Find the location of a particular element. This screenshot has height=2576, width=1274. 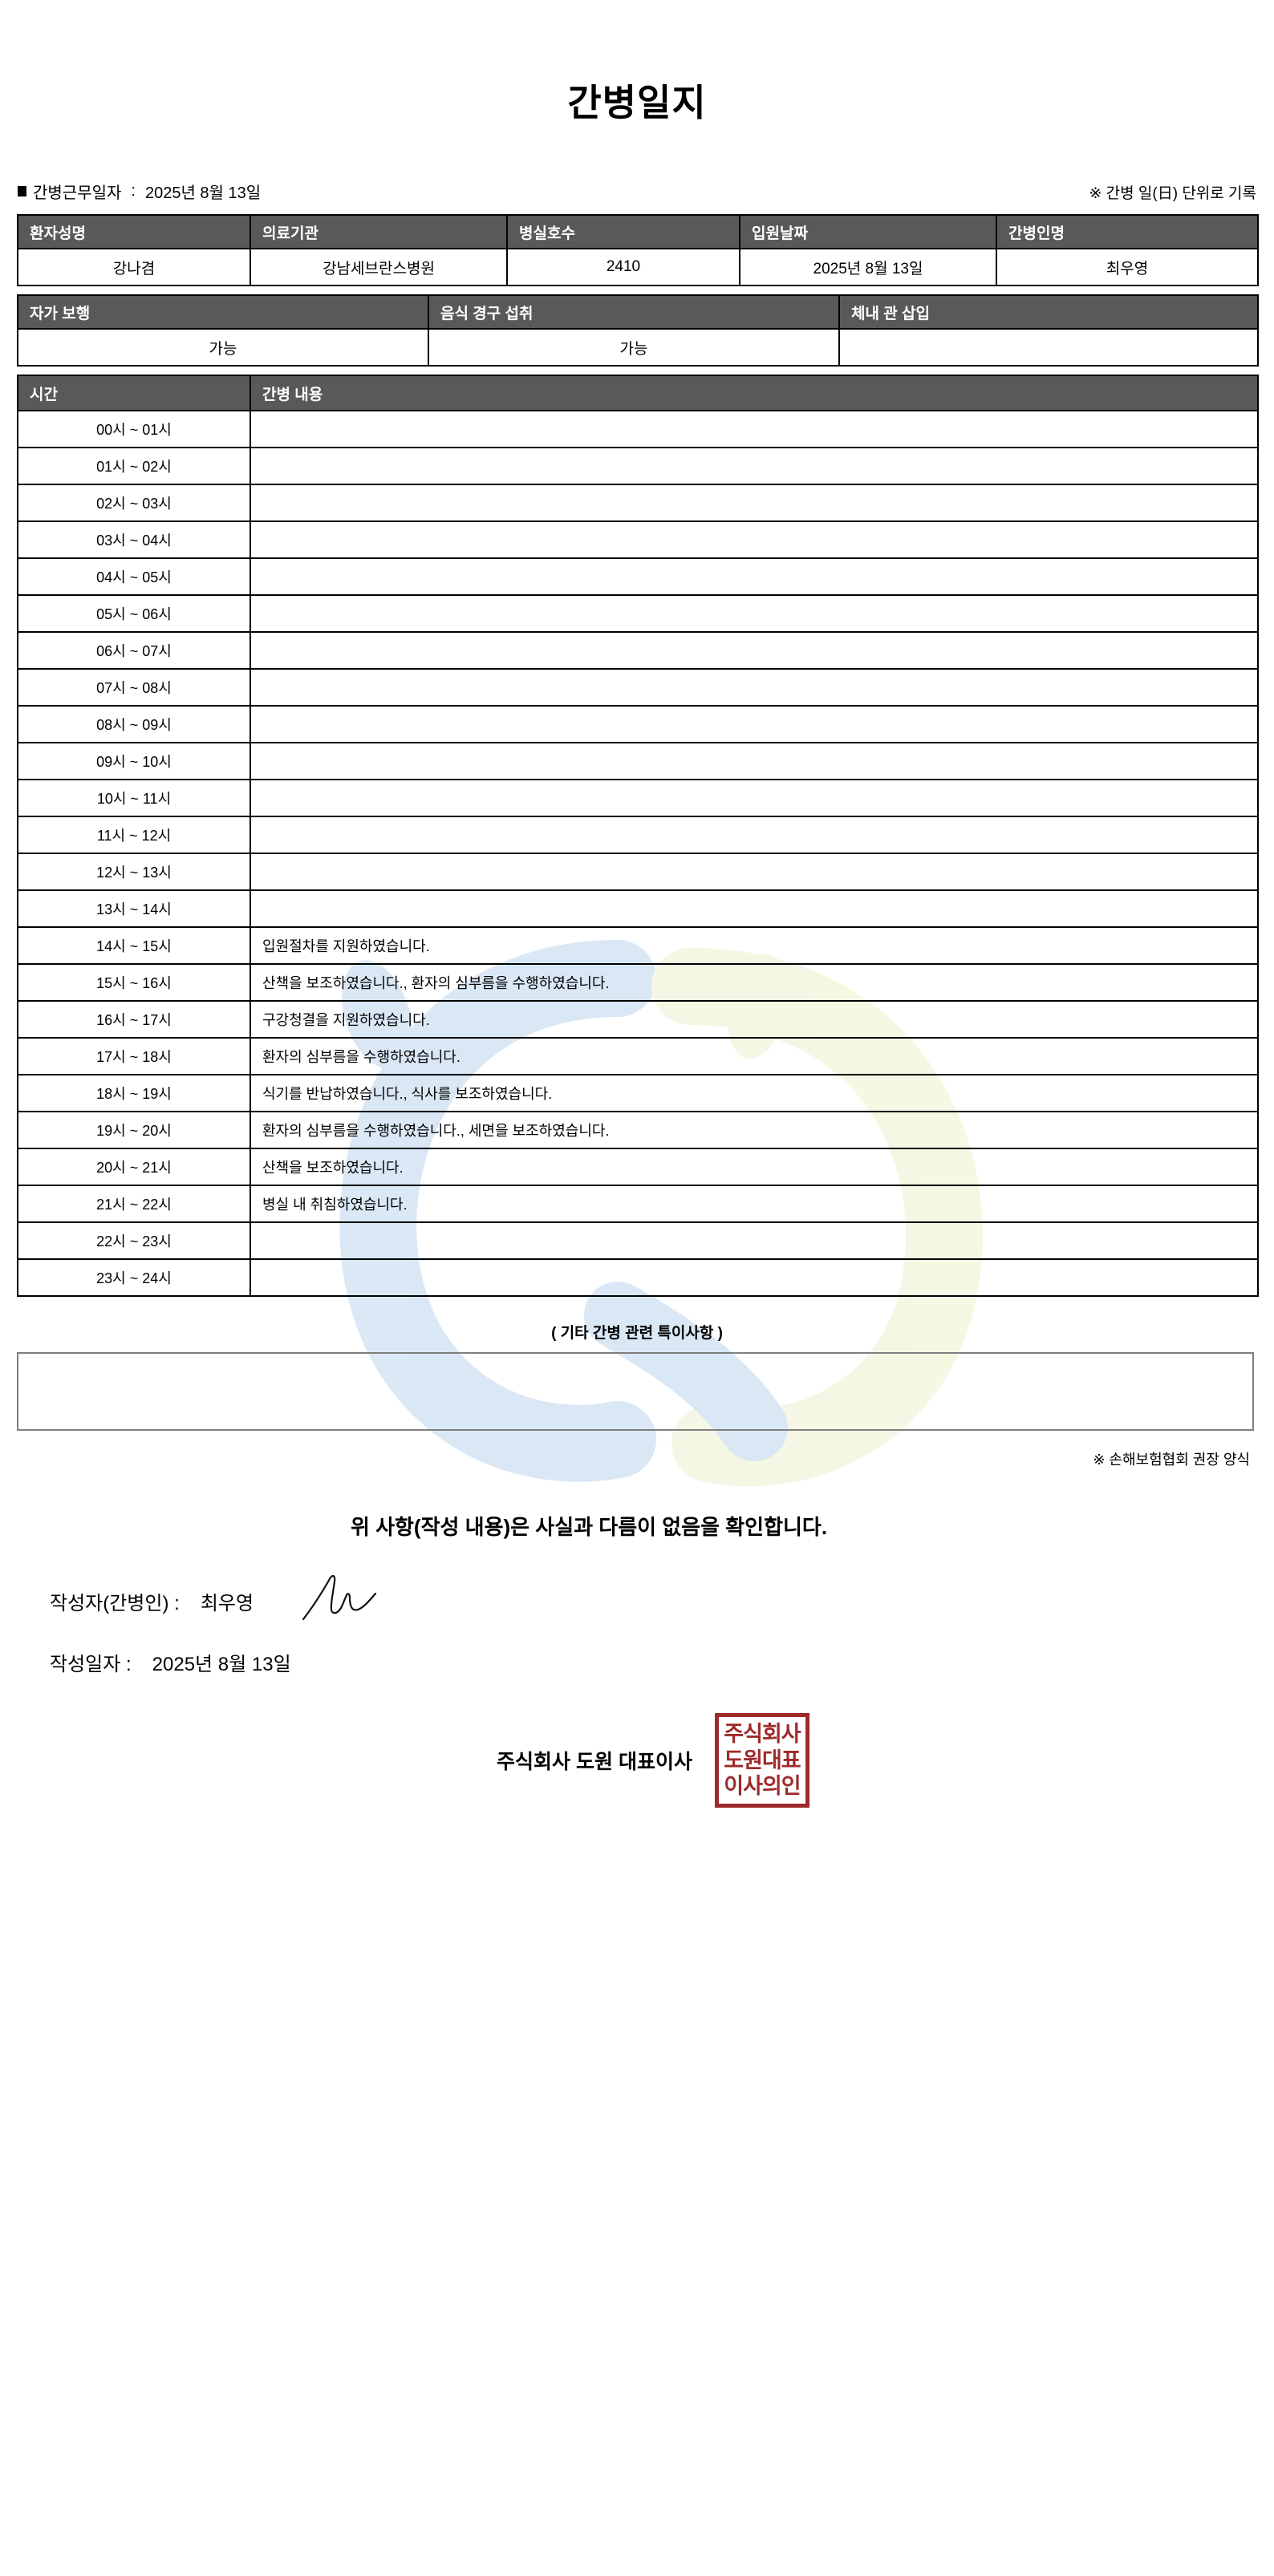

log-time-cell: 23시 ~ 24시 is located at coordinates (134, 1277).